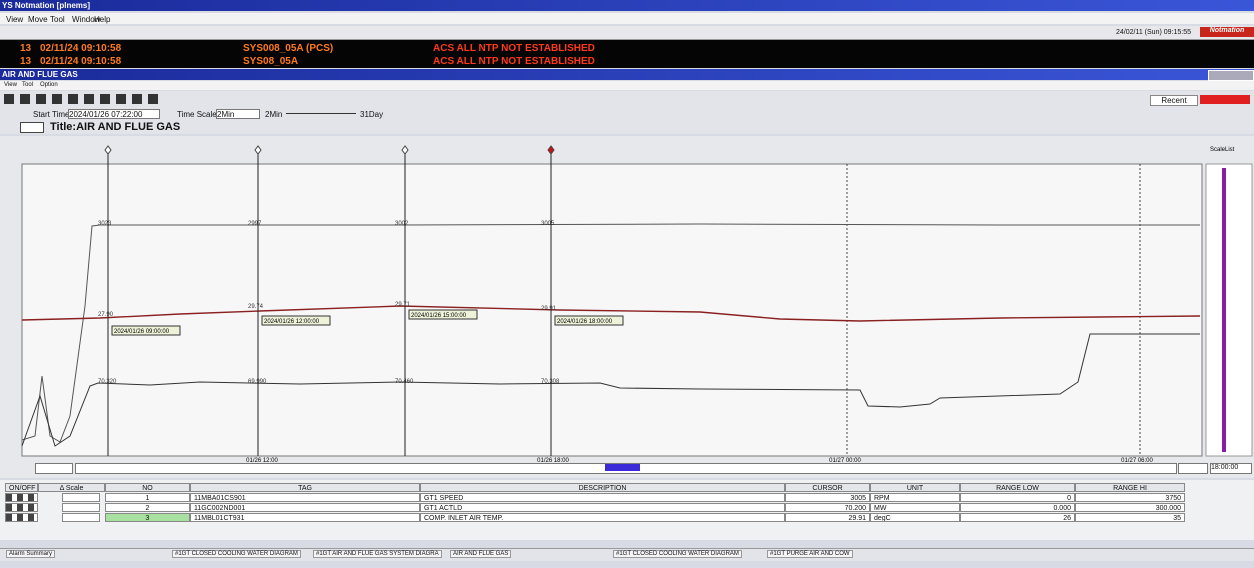 The width and height of the screenshot is (1254, 568). What do you see at coordinates (86, 19) in the screenshot?
I see `menu-item: Window` at bounding box center [86, 19].